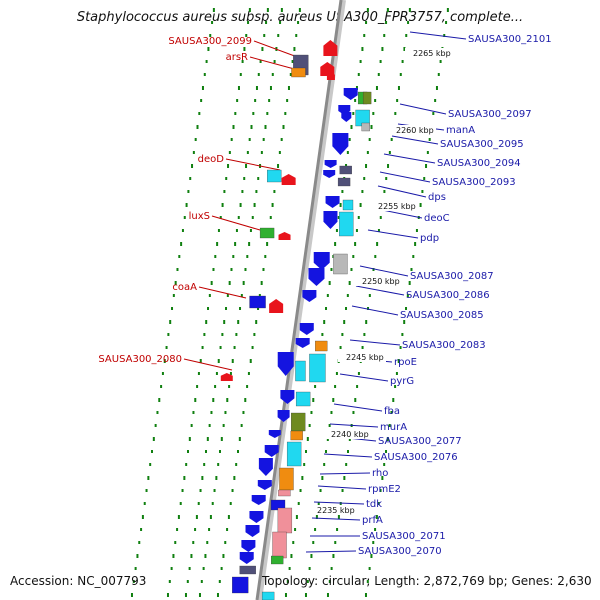 The height and width of the screenshot is (600, 600). Describe the element at coordinates (429, 238) in the screenshot. I see `gene-label-right: pdp` at that location.